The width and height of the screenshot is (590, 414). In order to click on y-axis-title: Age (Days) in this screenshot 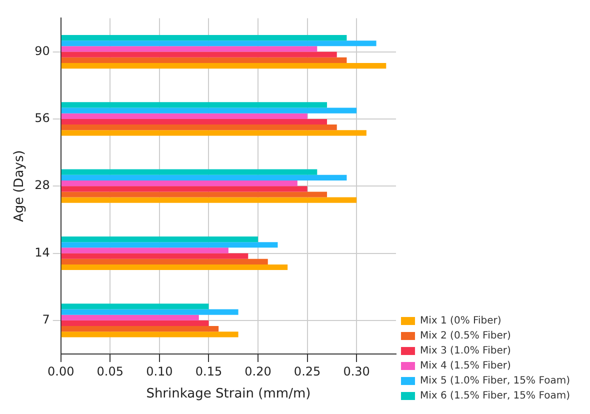, I will do `click(20, 186)`.